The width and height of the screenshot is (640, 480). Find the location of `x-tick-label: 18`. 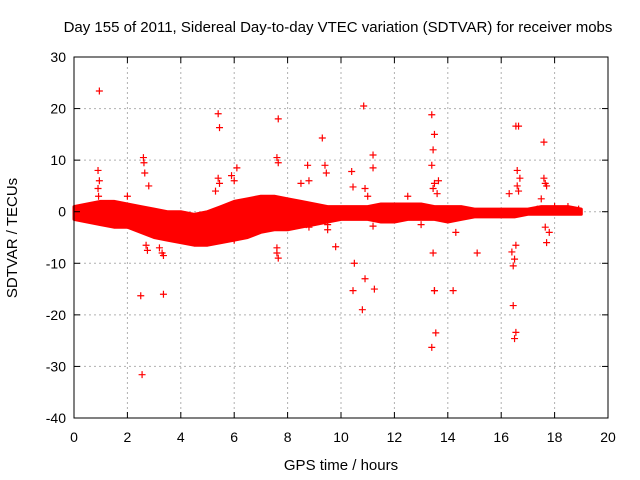

x-tick-label: 18 is located at coordinates (555, 437).